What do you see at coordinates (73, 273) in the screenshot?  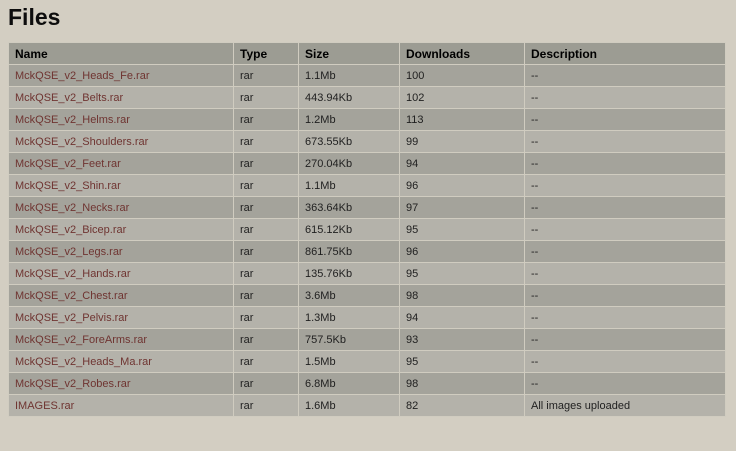 I see `file-link: MckQSE_v2_Hands.rar` at bounding box center [73, 273].